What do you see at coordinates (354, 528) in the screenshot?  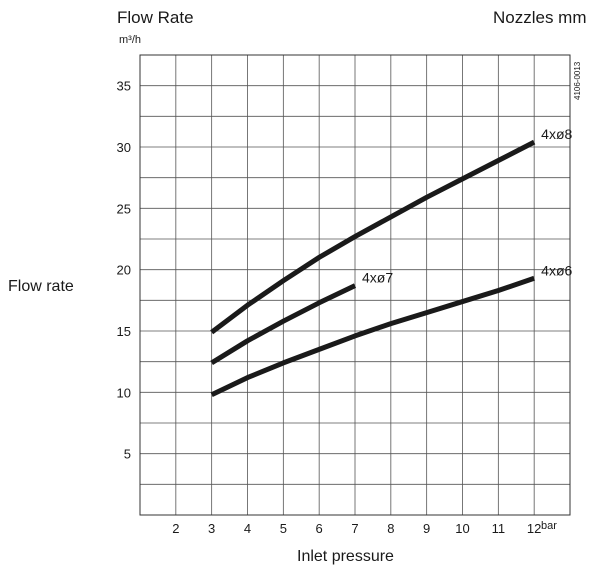 I see `x-tick-label: 7` at bounding box center [354, 528].